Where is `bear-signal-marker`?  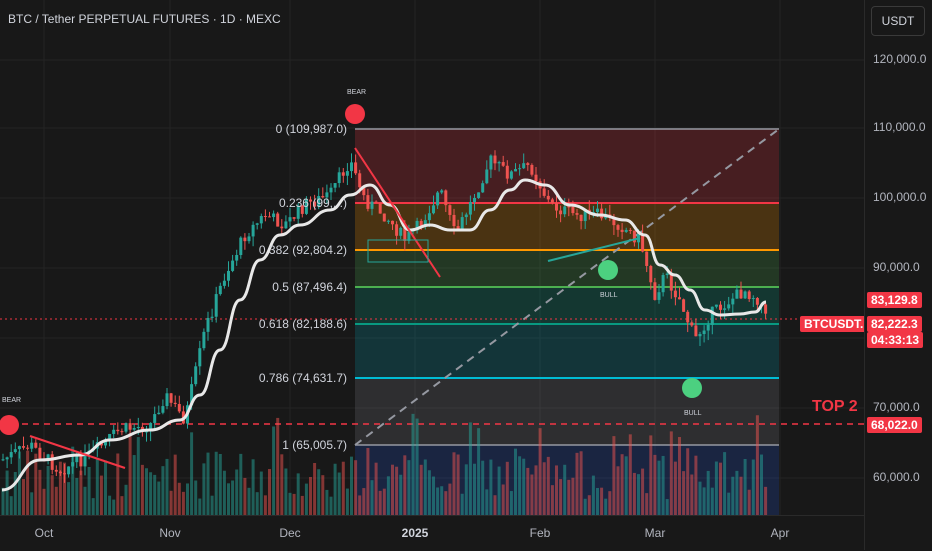
bear-signal-marker is located at coordinates (9, 425).